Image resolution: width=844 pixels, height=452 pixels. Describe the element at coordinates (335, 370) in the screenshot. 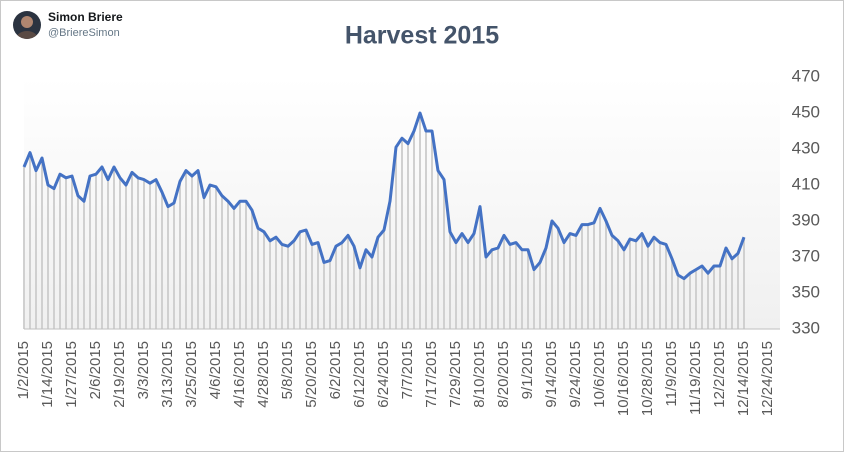

I see `x-tick-label: 6/2/2015` at that location.